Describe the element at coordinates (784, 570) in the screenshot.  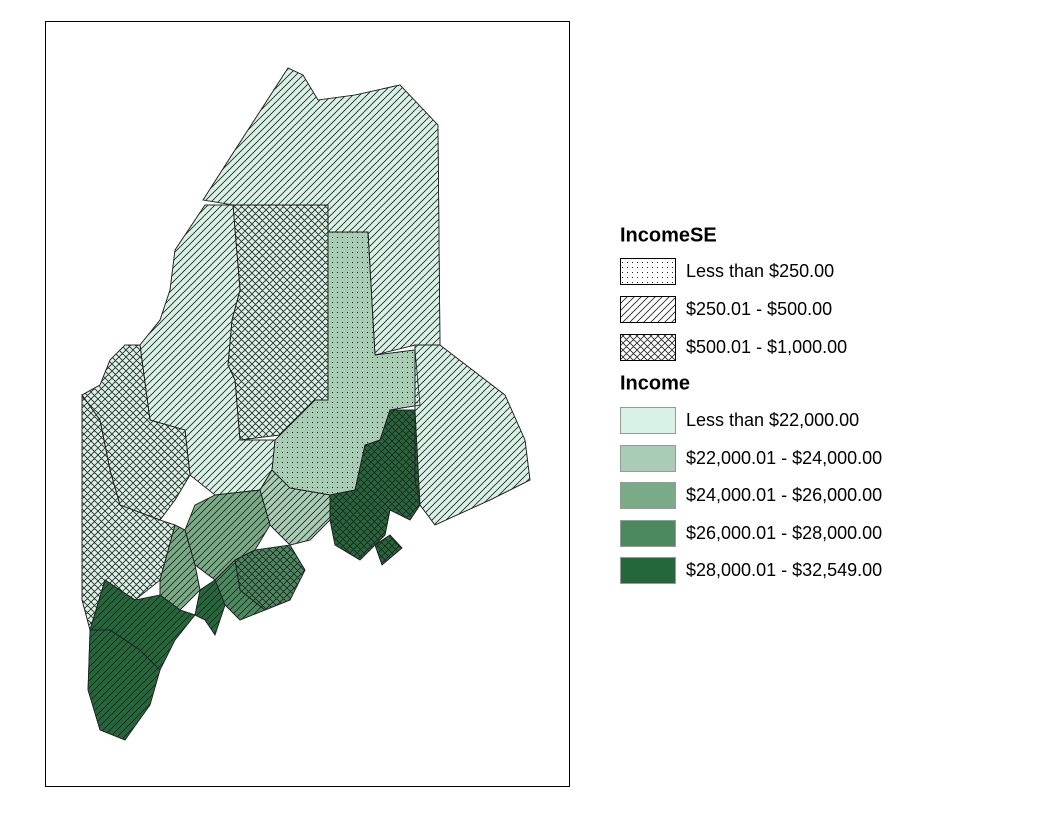
I see `legend-label: $28,000.01 - $32,549.00` at that location.